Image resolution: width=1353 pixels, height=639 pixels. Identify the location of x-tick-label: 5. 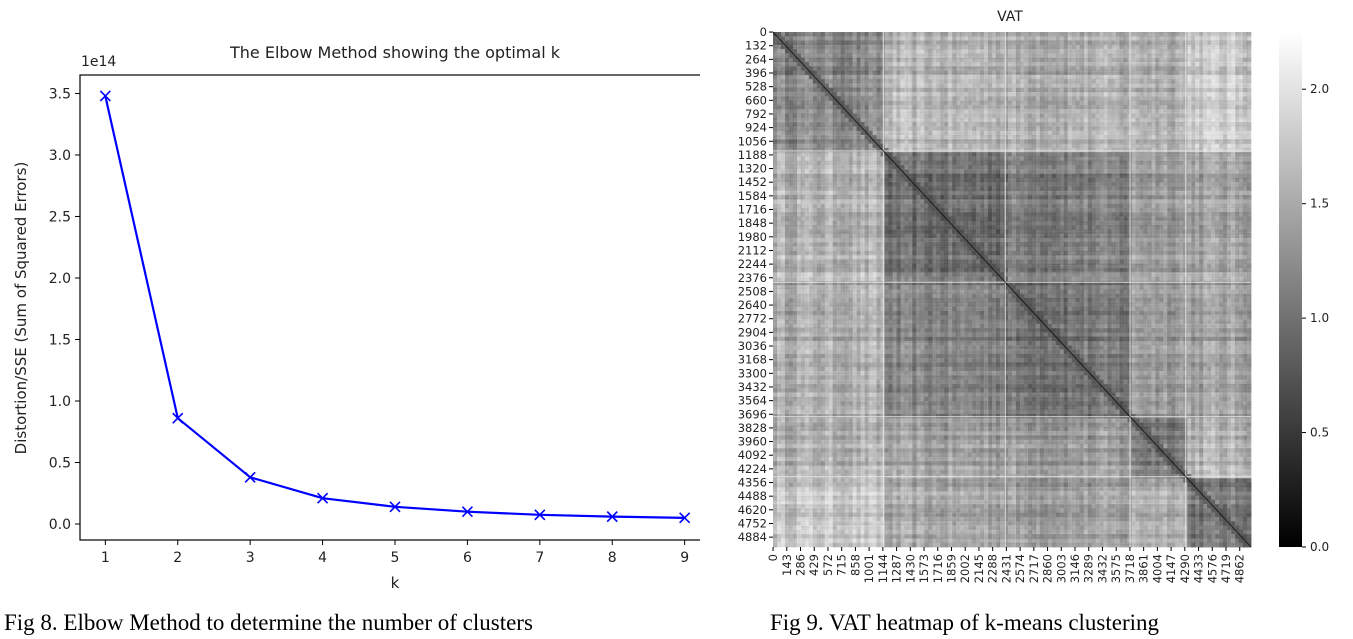
(395, 558).